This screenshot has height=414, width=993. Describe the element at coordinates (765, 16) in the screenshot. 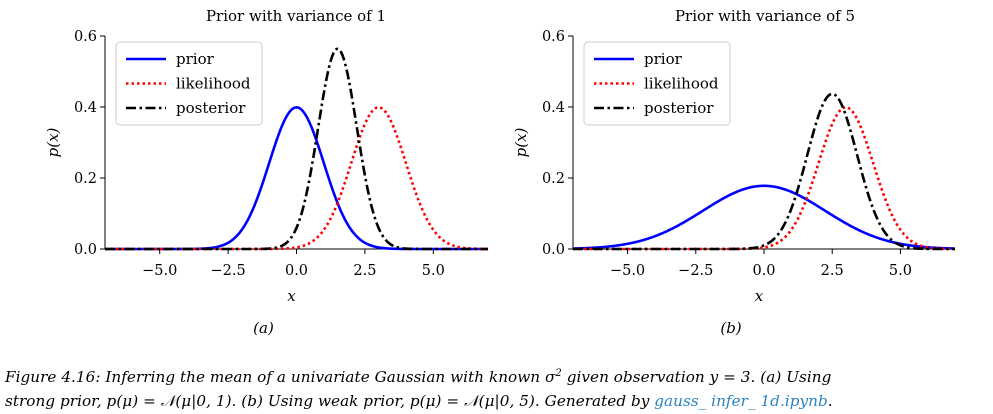

I see `chart-title: Prior with variance of 5` at that location.